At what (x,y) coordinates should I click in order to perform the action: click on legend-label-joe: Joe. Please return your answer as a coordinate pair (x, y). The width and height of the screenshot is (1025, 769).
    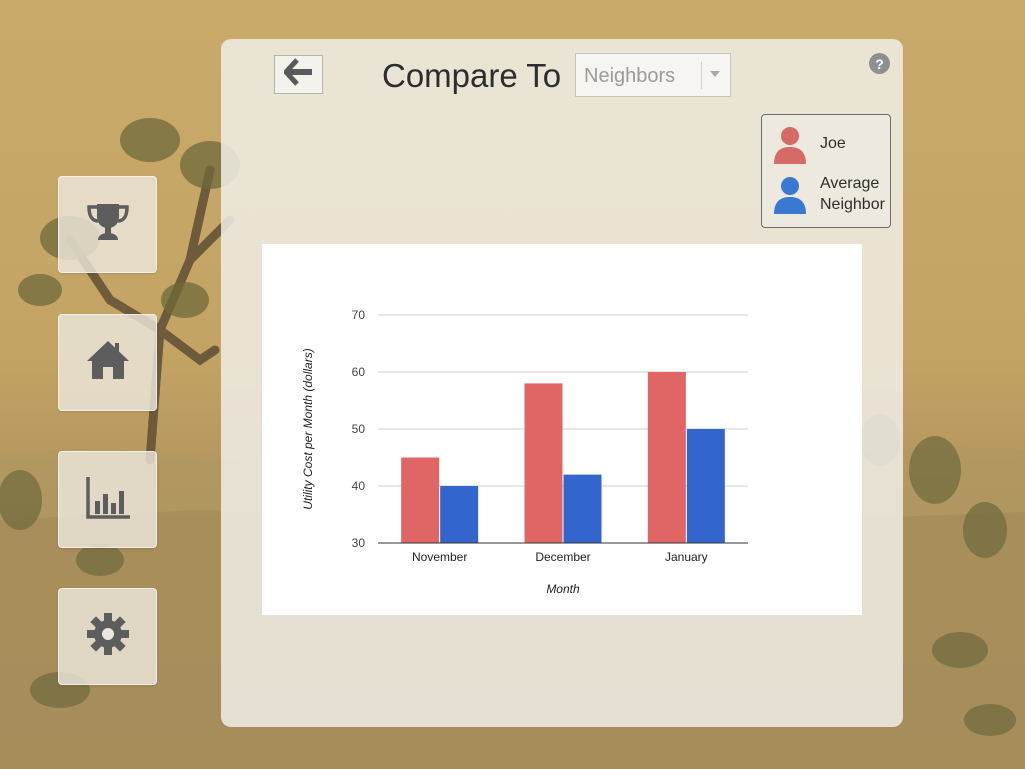
    Looking at the image, I should click on (833, 143).